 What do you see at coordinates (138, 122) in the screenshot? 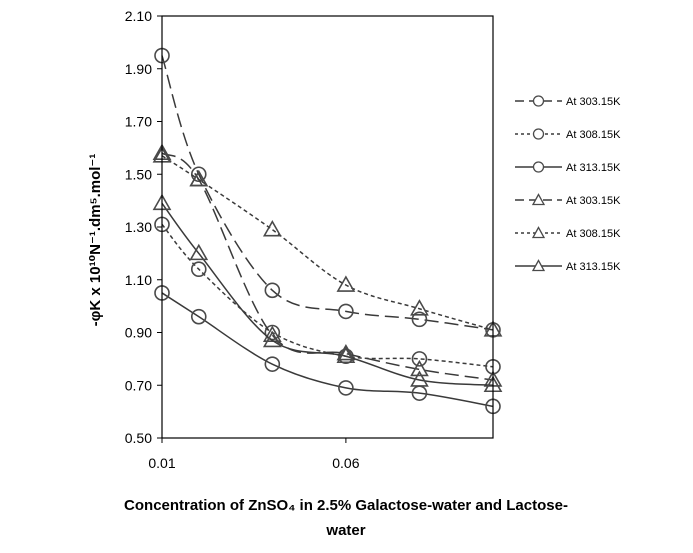
I see `y-tick-label-7: 1.70` at bounding box center [138, 122].